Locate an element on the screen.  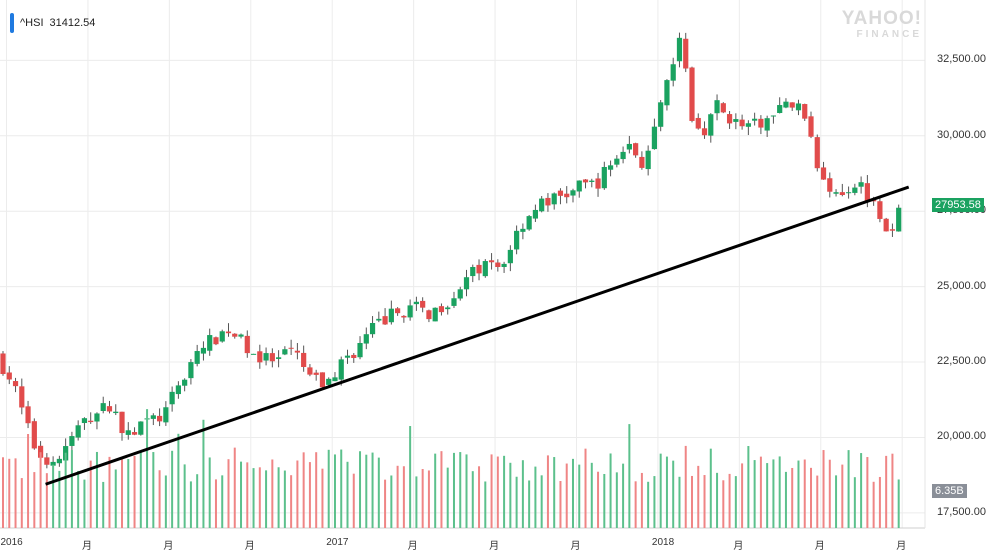
y-tick-label: 20,000.00 is located at coordinates (961, 436).